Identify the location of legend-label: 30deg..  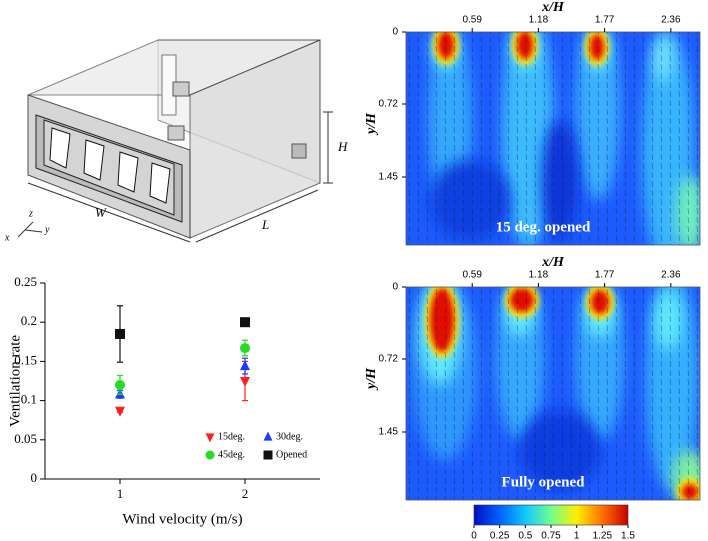
(289, 436).